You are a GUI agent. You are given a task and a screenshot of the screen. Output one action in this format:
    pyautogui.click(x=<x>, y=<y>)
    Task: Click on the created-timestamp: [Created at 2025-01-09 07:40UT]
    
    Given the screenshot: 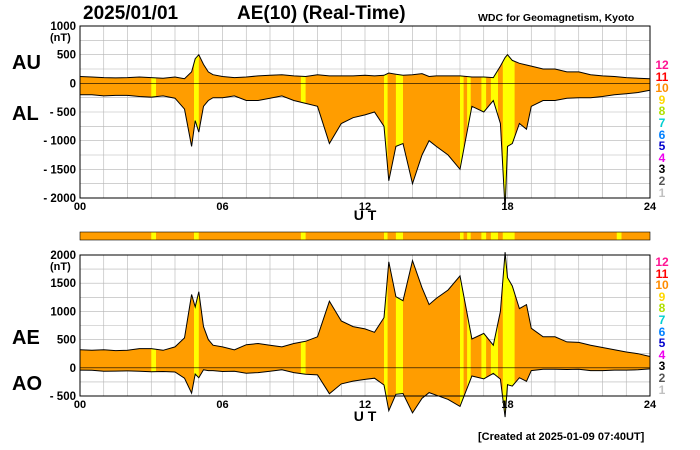 What is the action you would take?
    pyautogui.click(x=561, y=437)
    